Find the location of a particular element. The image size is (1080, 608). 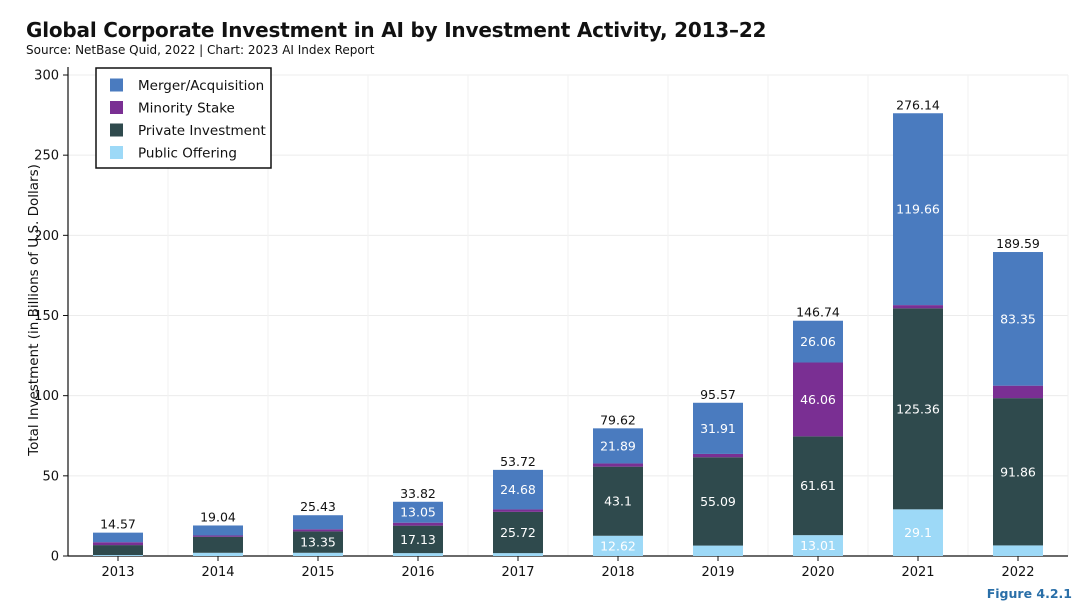

y-tick-label: 0 is located at coordinates (55, 557).